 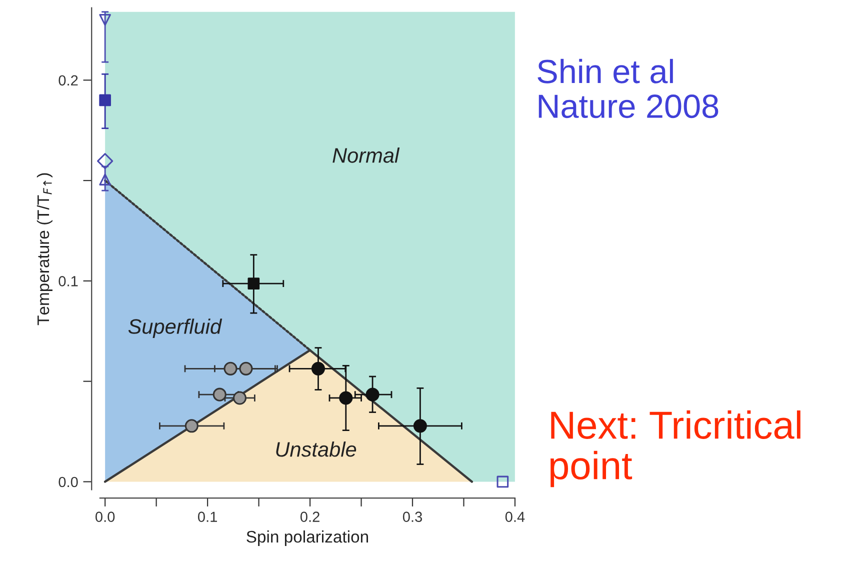 I want to click on text: Next: Tricritical point, so click(x=675, y=449).